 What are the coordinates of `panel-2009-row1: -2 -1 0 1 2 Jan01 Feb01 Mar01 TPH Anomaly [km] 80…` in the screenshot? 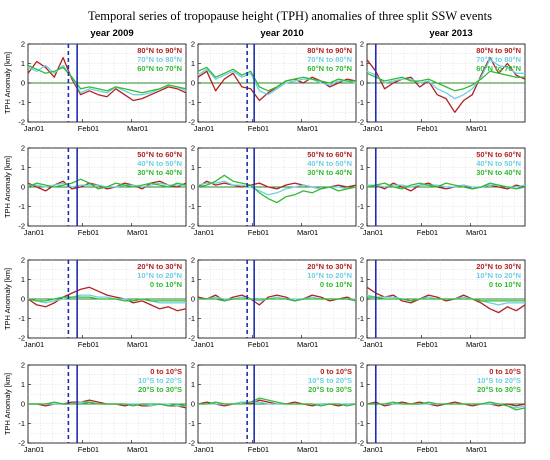 It's located at (95, 86).